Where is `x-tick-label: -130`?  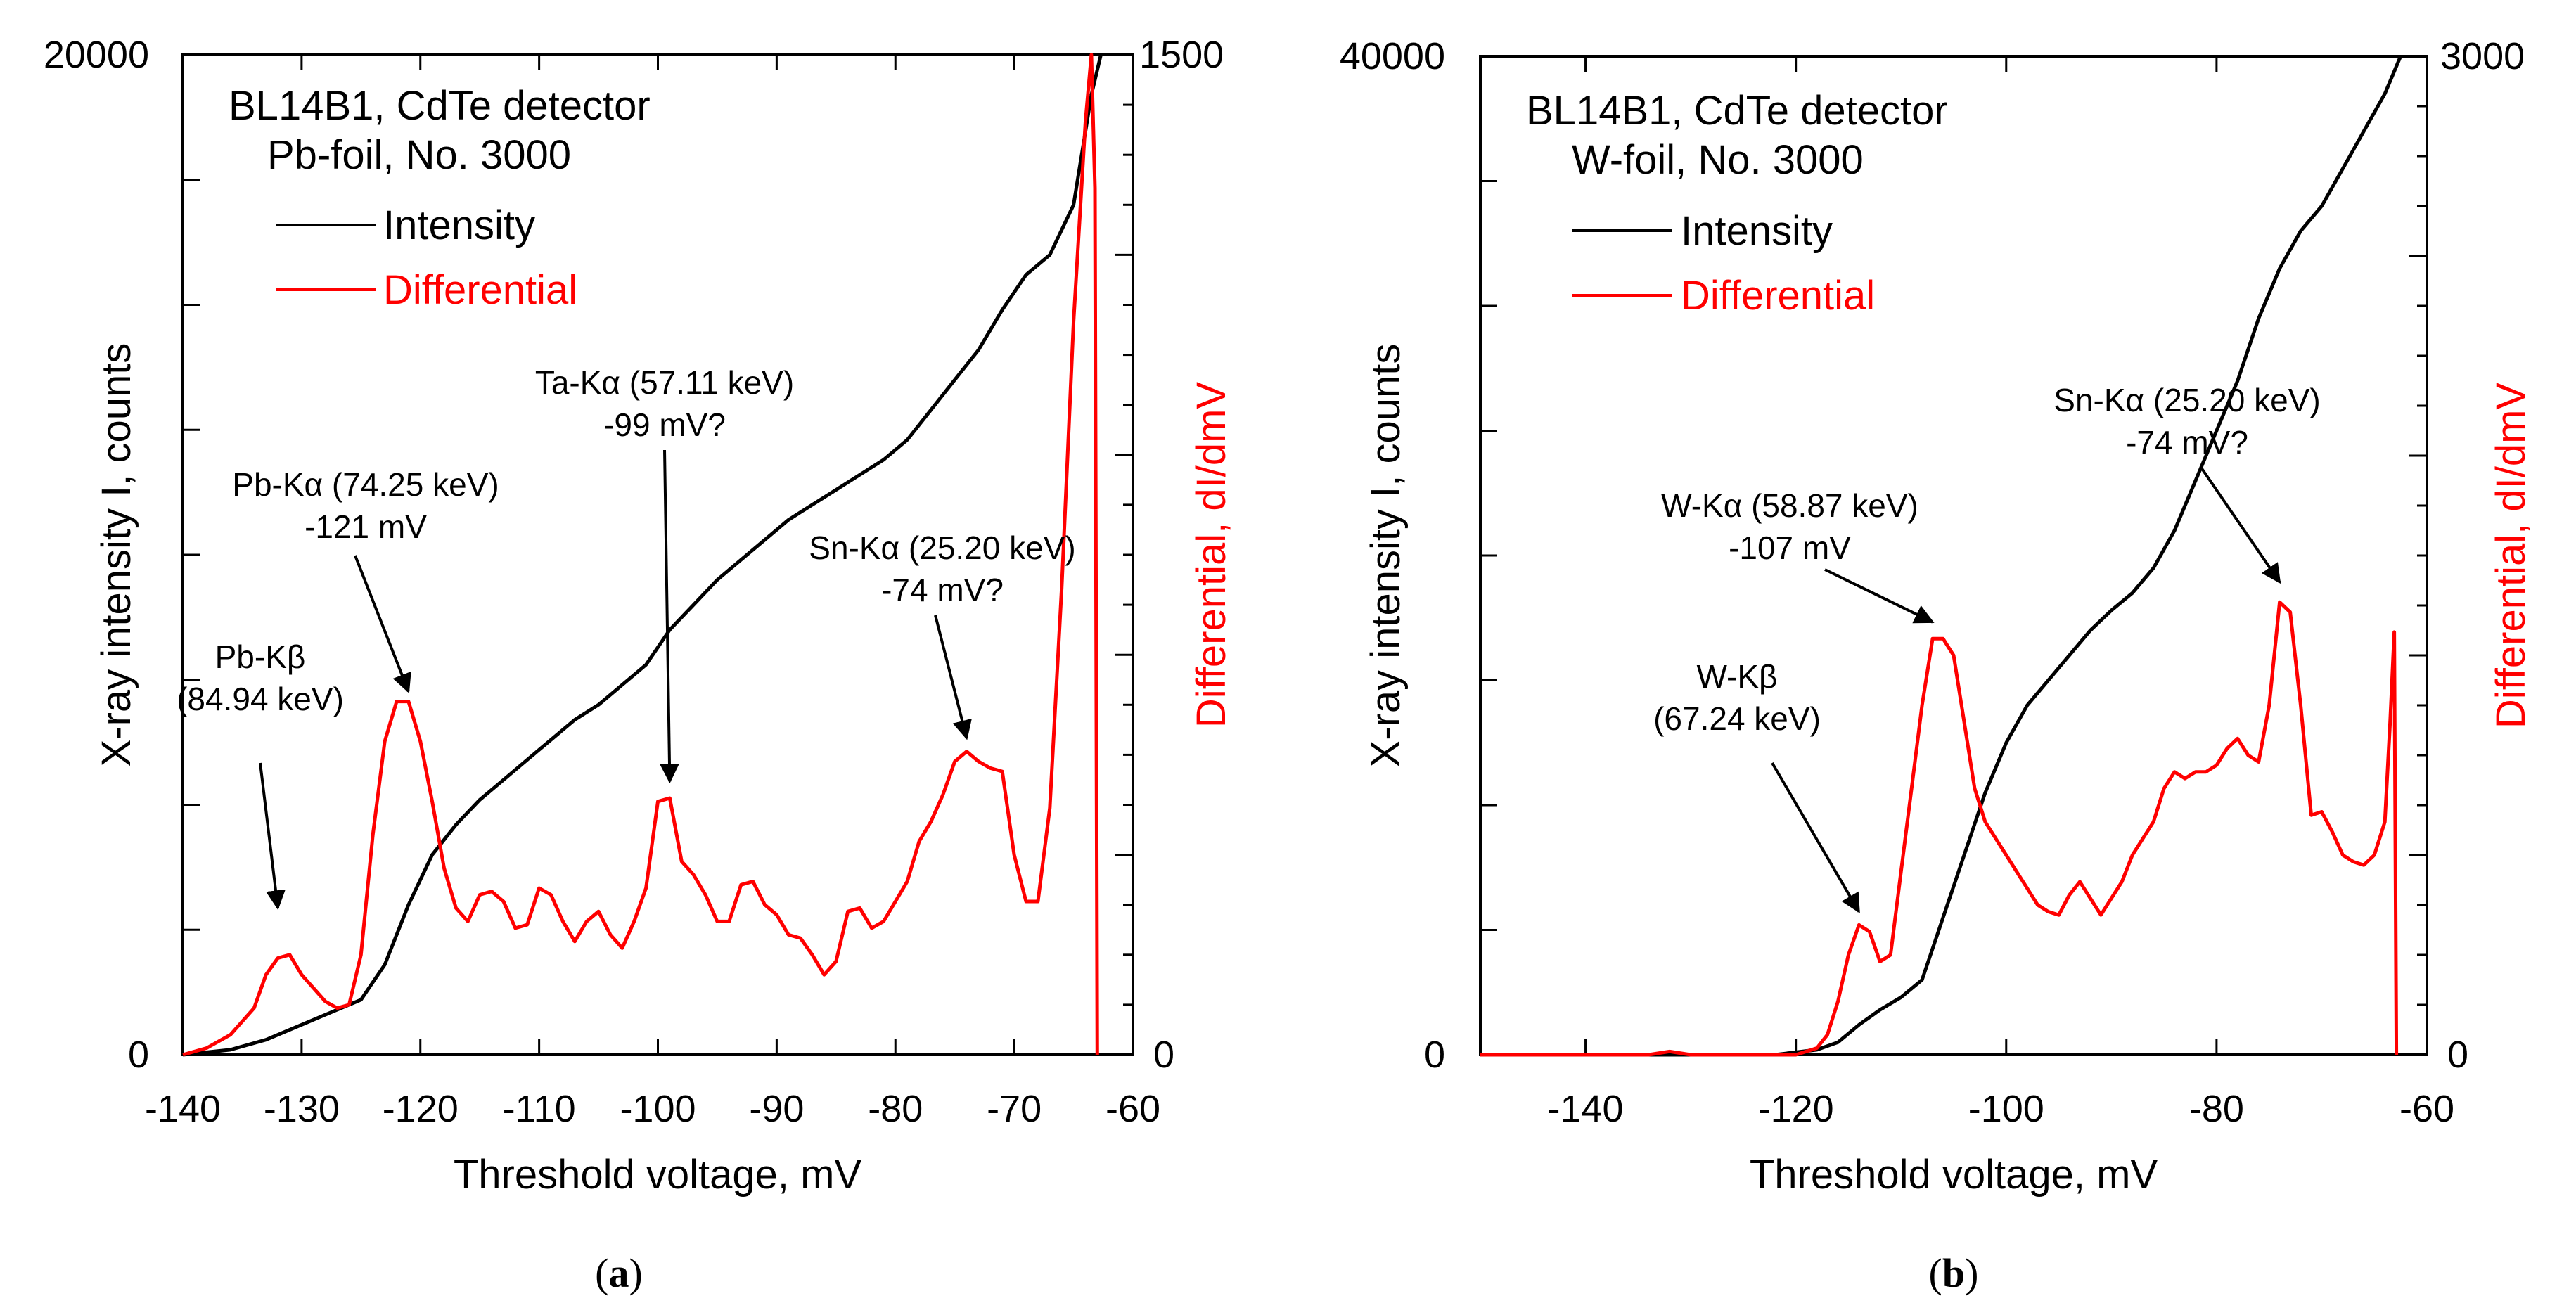
x-tick-label: -130 is located at coordinates (302, 1109).